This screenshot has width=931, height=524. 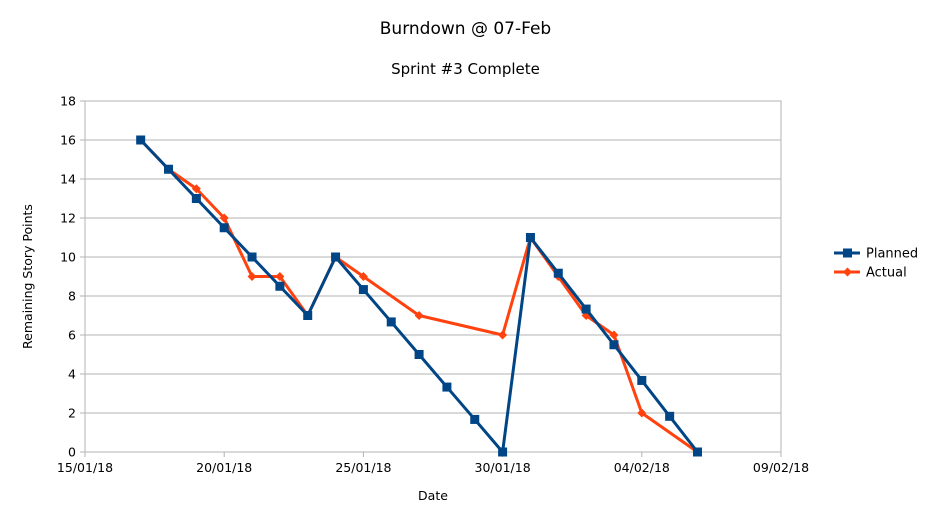 What do you see at coordinates (72, 413) in the screenshot?
I see `y-tick-label: 2` at bounding box center [72, 413].